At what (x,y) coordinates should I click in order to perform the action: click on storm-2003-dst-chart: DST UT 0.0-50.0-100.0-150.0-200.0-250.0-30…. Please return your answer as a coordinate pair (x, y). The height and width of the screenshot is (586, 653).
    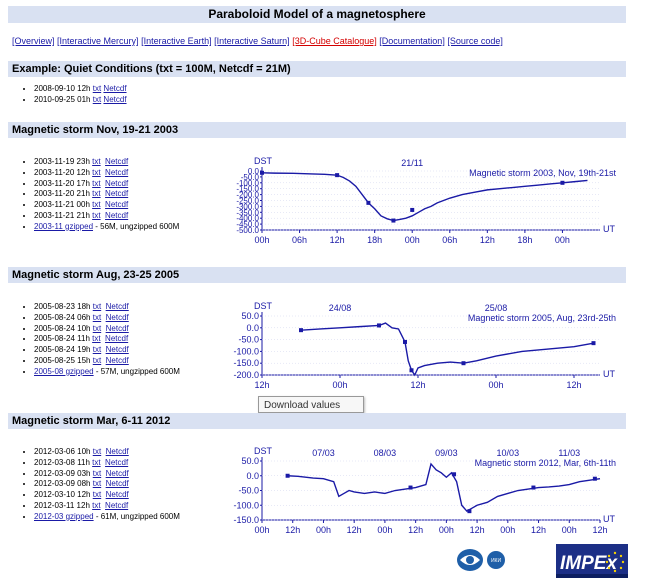
    Looking at the image, I should click on (428, 201).